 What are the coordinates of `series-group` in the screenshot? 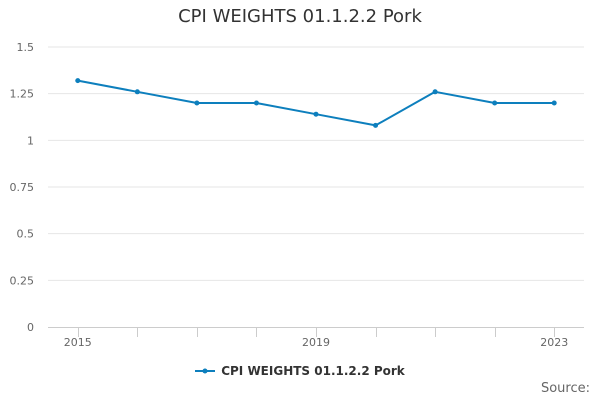 It's located at (316, 103).